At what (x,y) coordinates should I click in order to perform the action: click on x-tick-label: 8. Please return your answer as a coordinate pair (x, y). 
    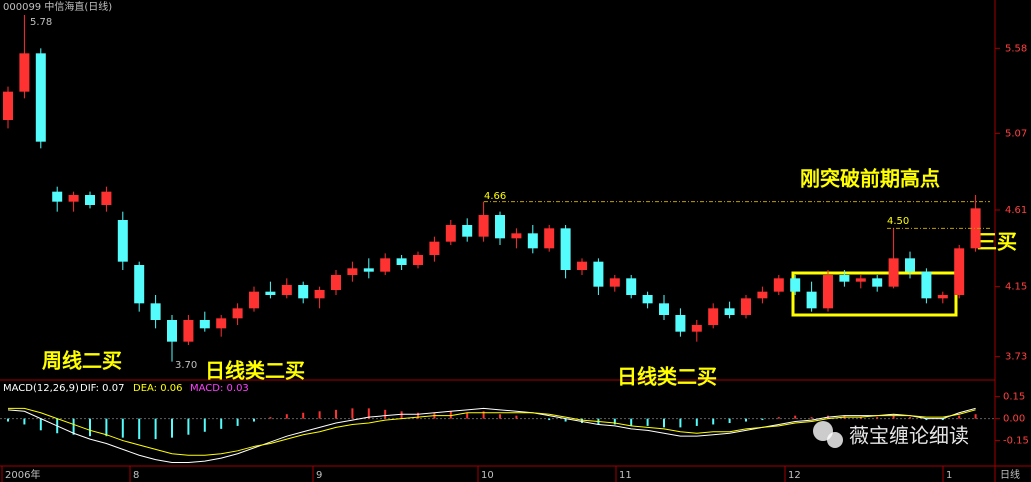
    Looking at the image, I should click on (136, 475).